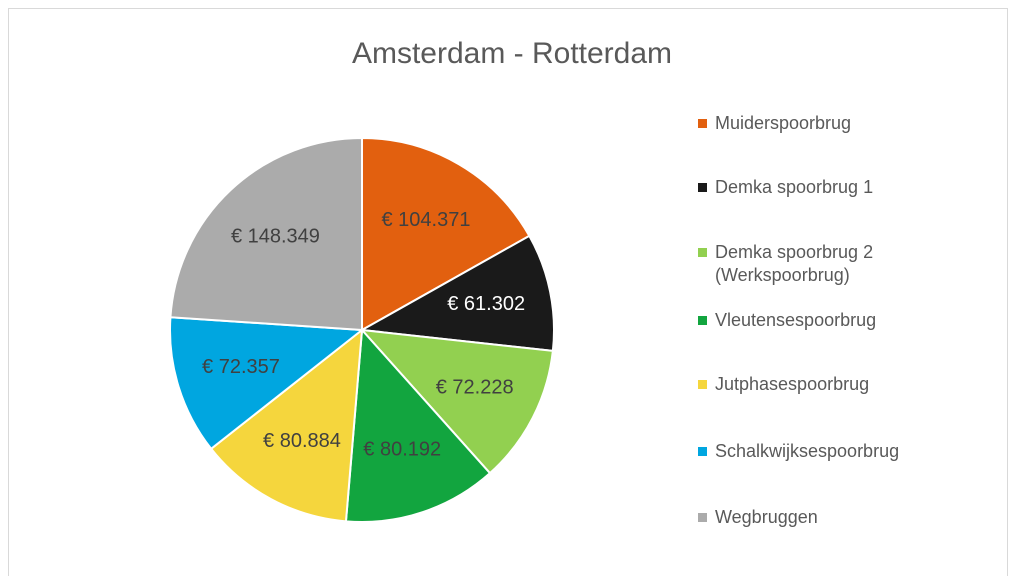 The width and height of the screenshot is (1010, 578). I want to click on legend-label: Schalkwijksespoorbrug, so click(807, 451).